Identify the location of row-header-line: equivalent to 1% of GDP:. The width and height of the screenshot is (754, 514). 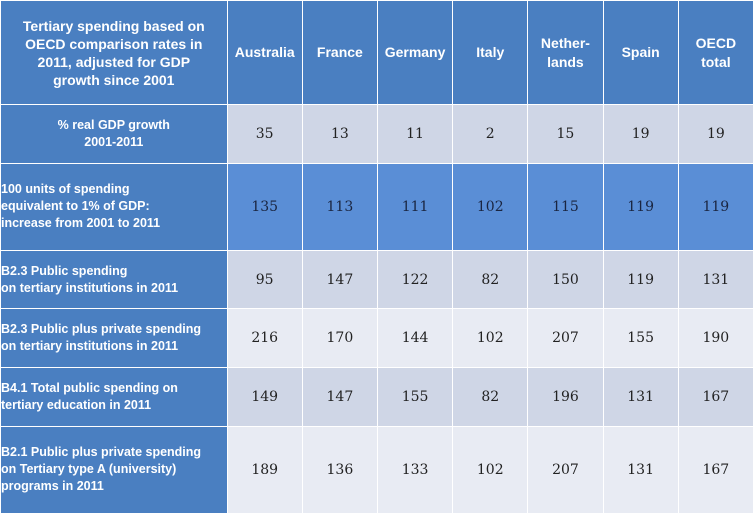
(75, 206).